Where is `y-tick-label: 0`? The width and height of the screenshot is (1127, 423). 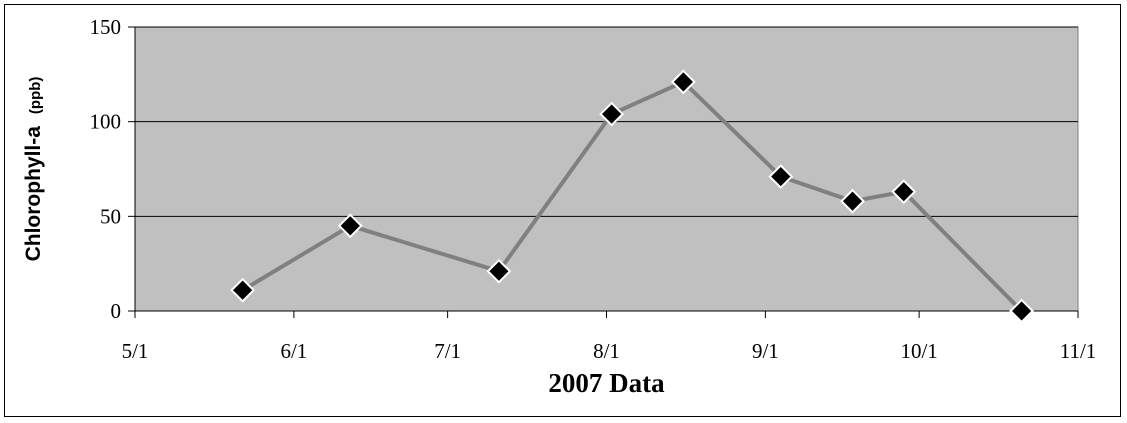
y-tick-label: 0 is located at coordinates (116, 311).